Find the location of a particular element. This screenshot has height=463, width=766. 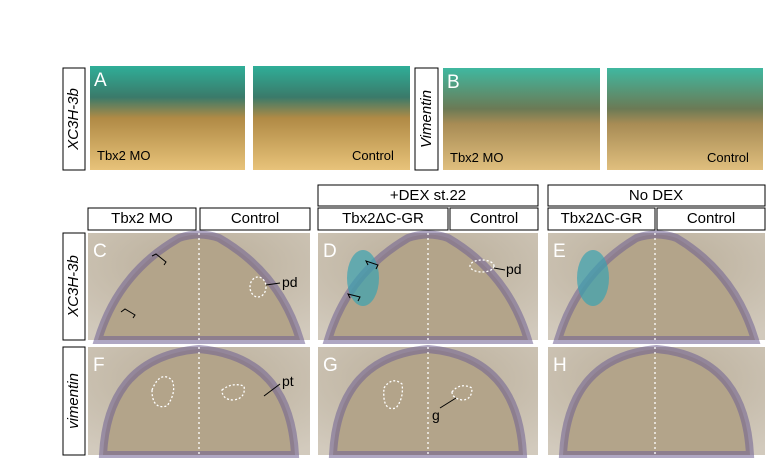

column-header: Tbx2 MO is located at coordinates (142, 218).